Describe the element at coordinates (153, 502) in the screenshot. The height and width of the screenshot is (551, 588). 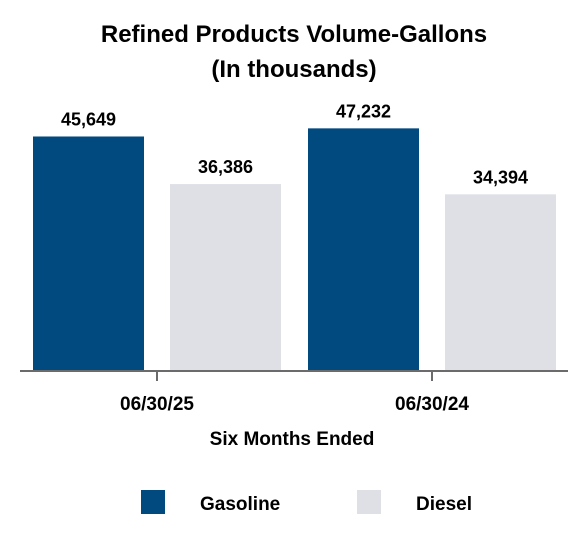
I see `legend-swatch-gasoline` at that location.